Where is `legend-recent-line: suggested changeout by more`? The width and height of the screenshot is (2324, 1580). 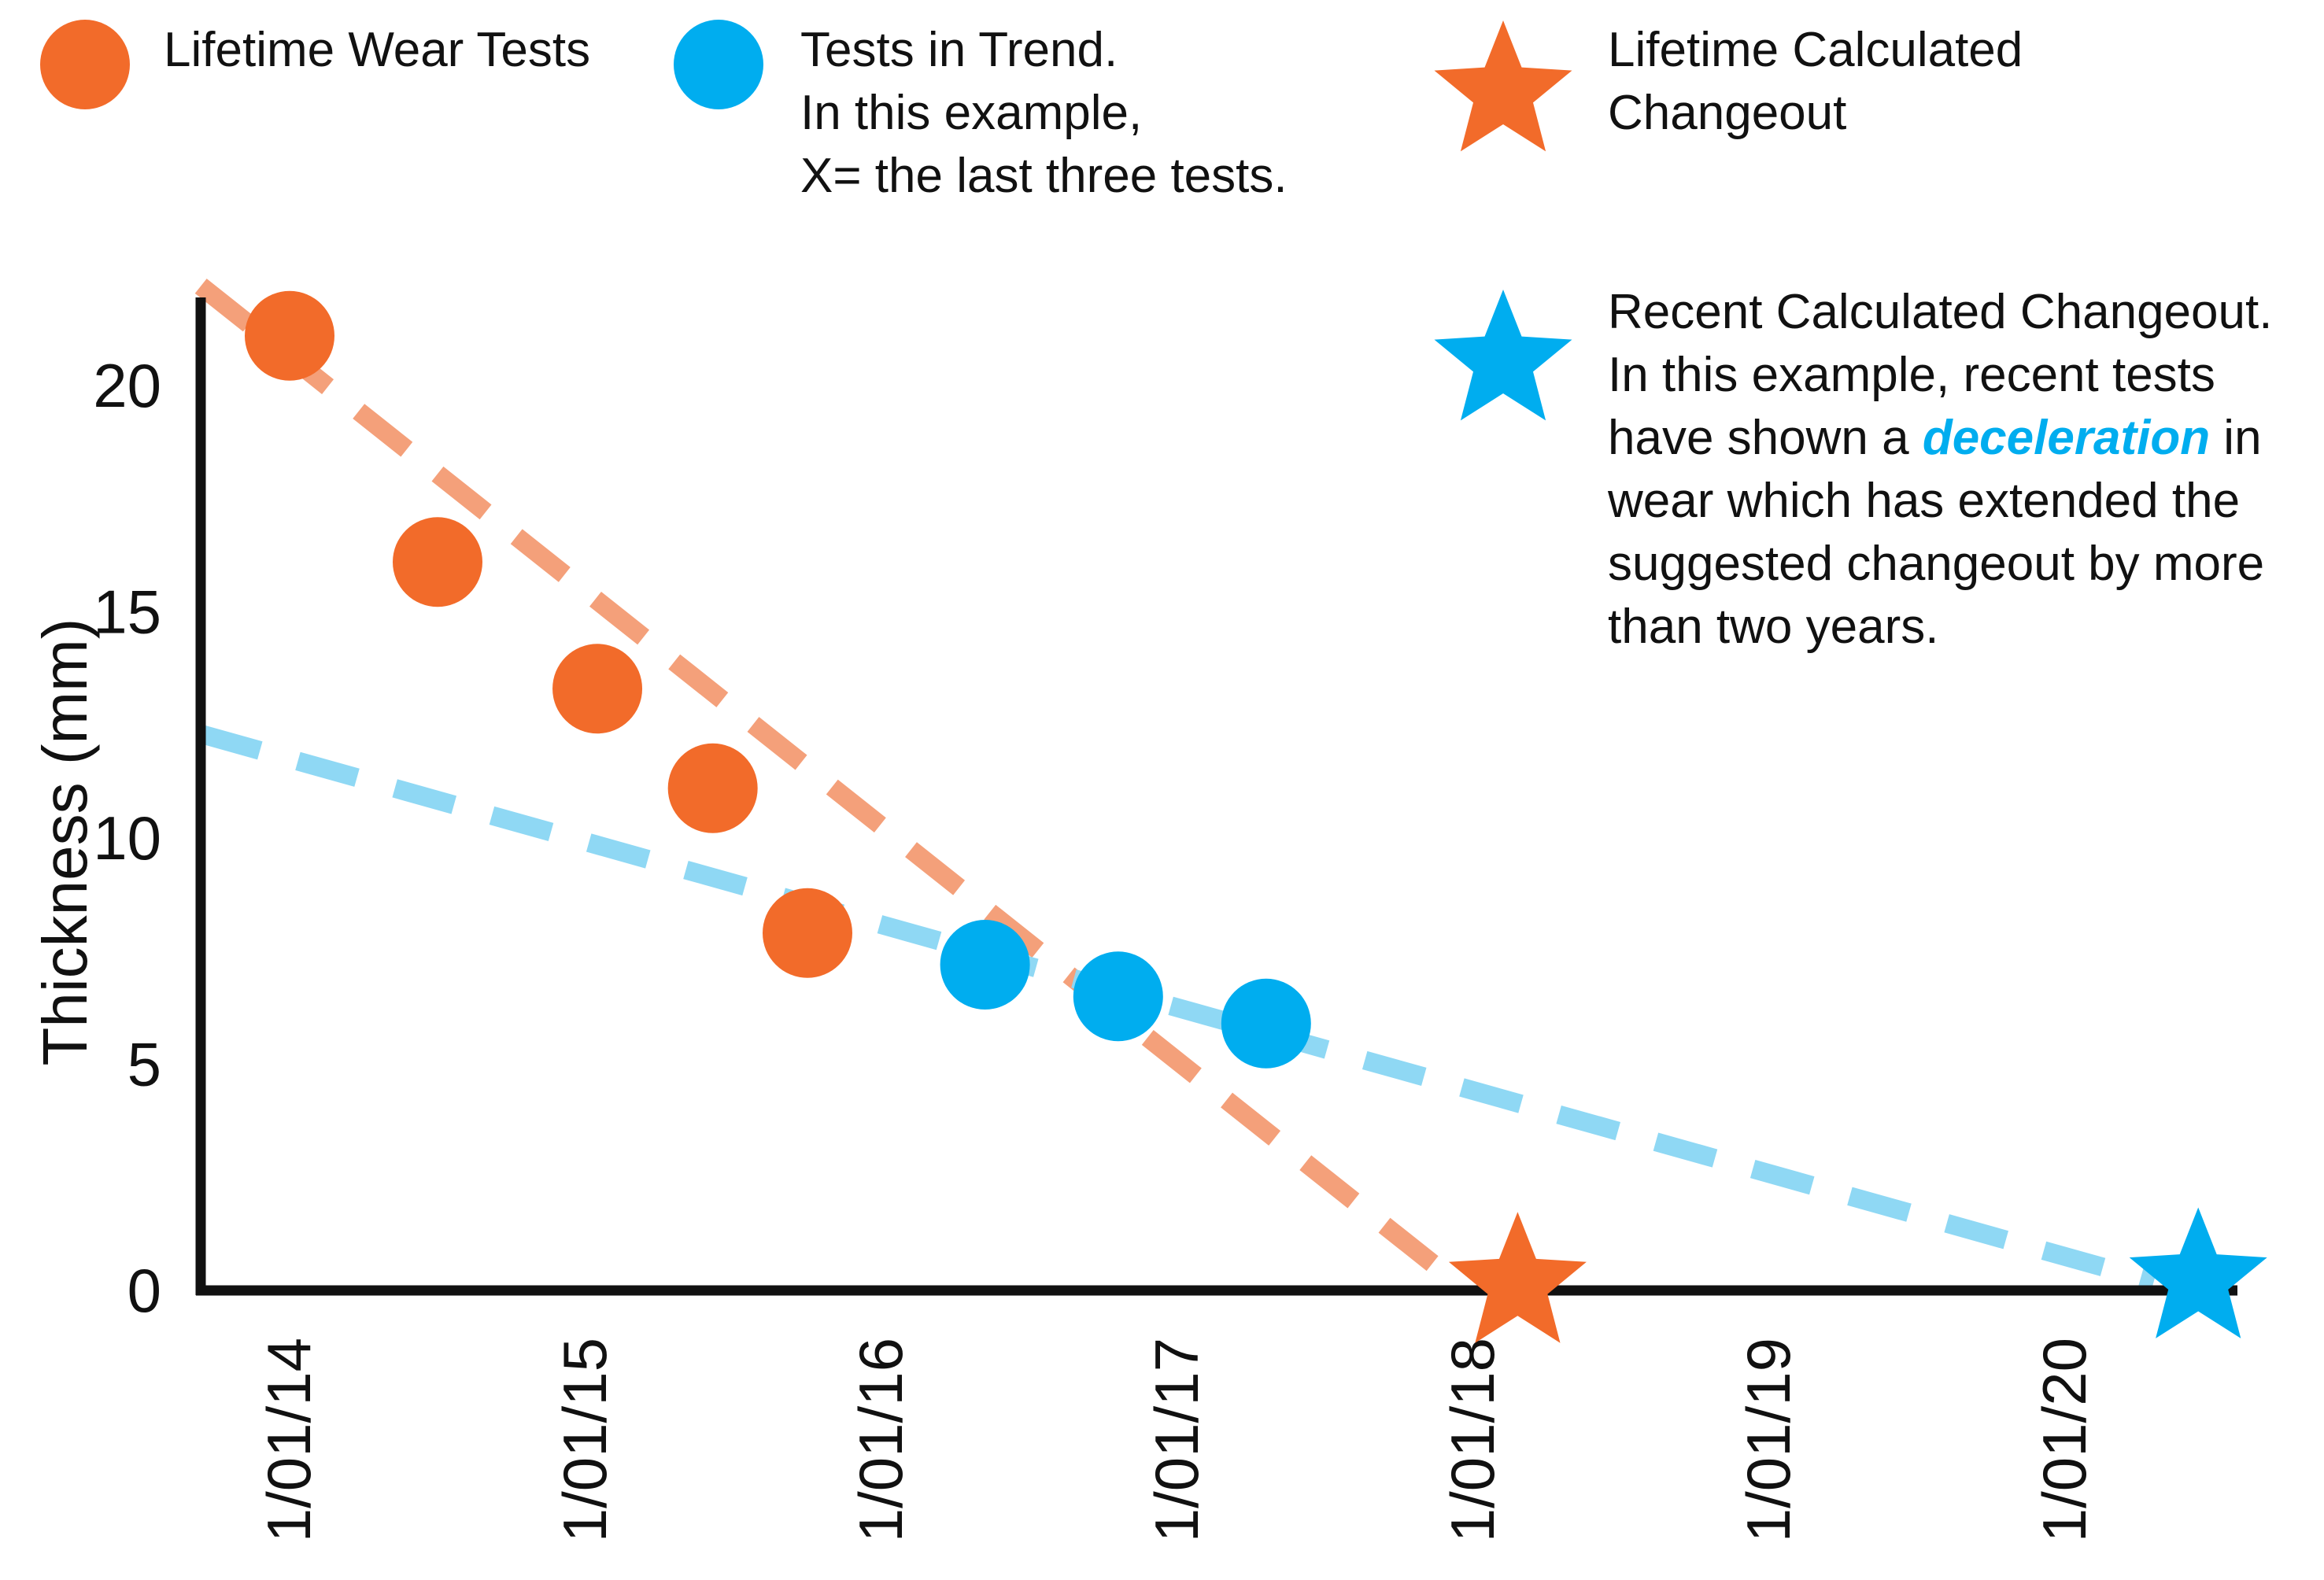 legend-recent-line: suggested changeout by more is located at coordinates (1936, 564).